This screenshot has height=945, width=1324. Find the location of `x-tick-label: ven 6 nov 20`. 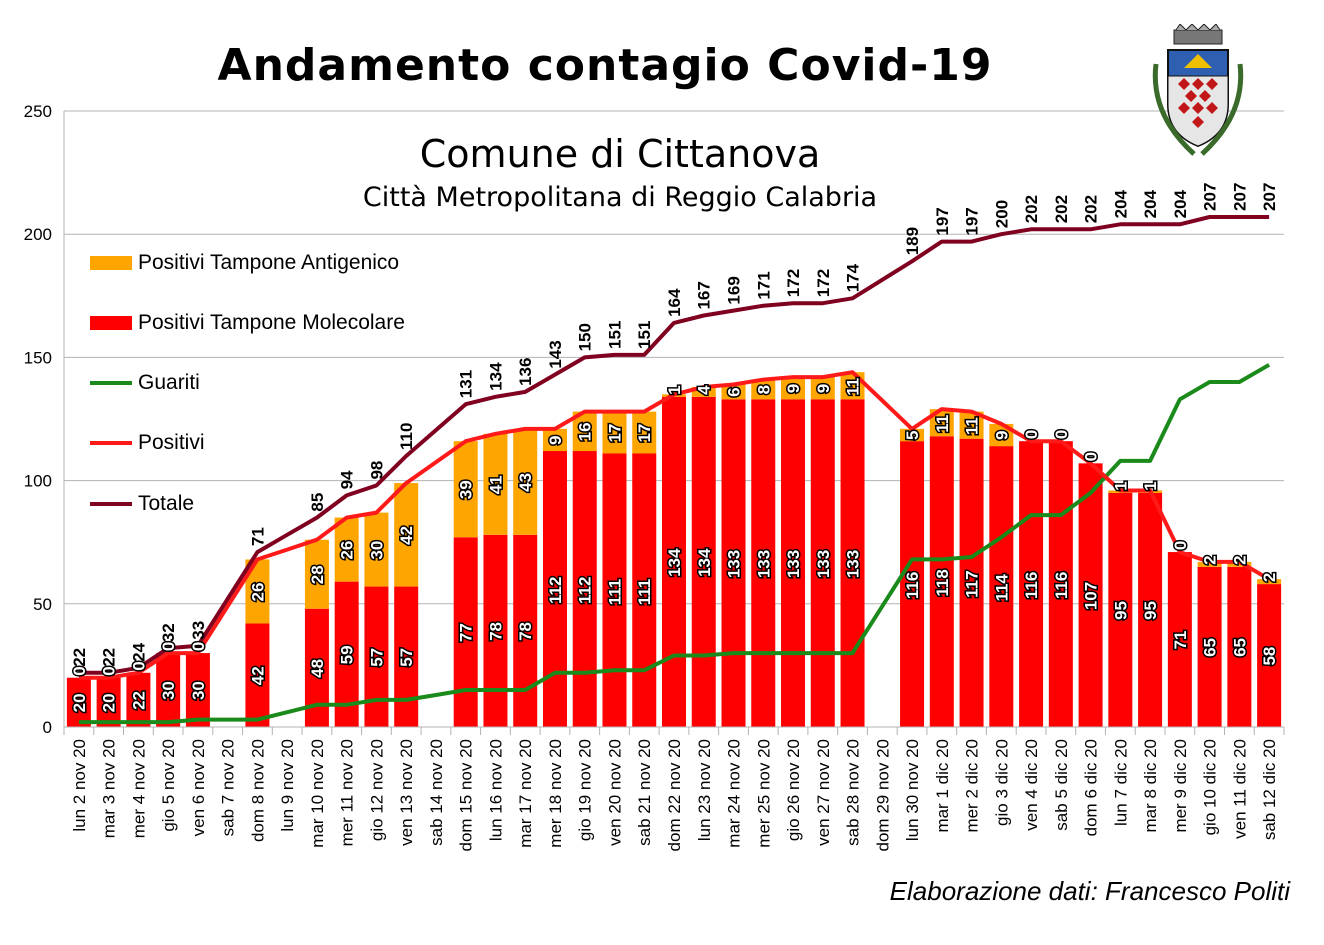

x-tick-label: ven 6 nov 20 is located at coordinates (198, 787).